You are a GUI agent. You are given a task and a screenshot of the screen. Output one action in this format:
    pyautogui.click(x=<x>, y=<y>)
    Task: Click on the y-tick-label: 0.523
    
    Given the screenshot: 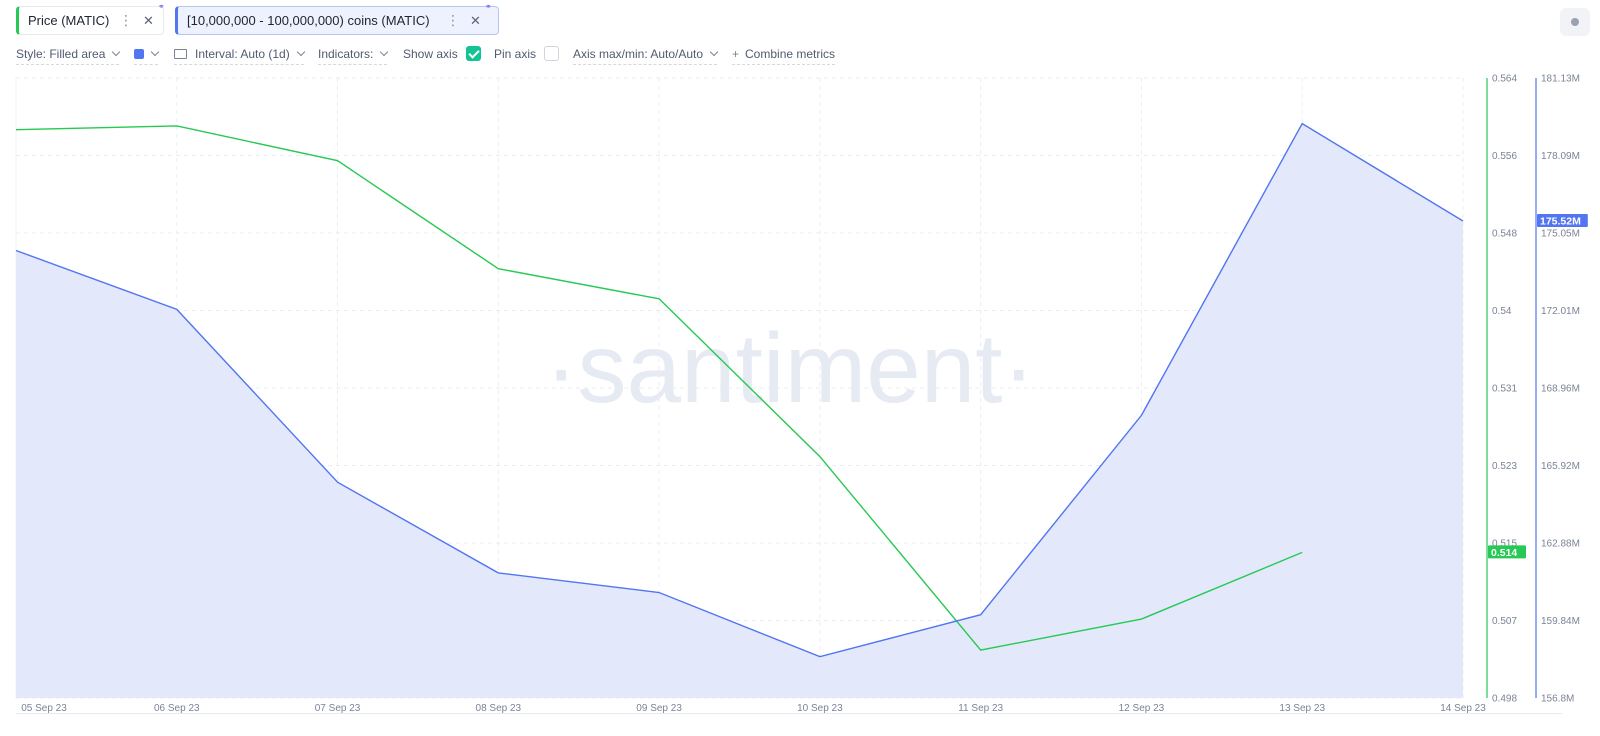 What is the action you would take?
    pyautogui.click(x=1504, y=466)
    